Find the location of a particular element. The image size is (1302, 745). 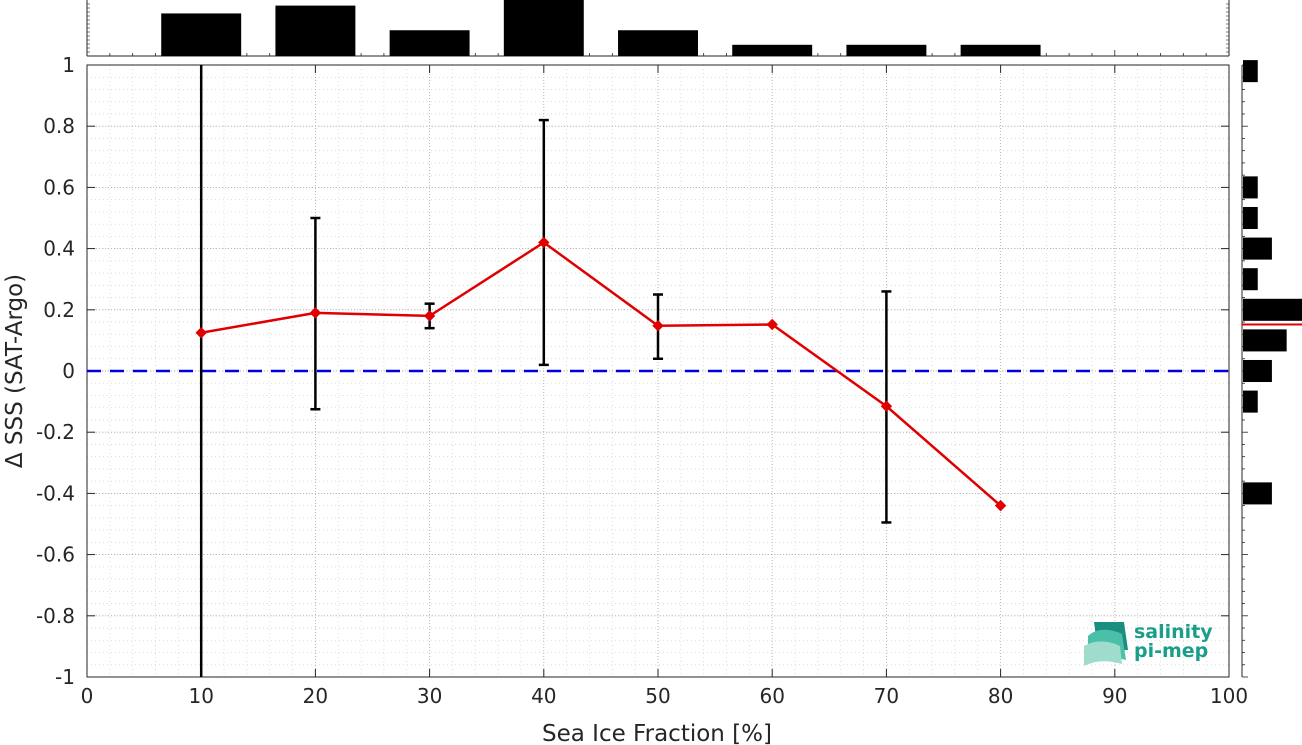

top-histogram is located at coordinates (658, 28).